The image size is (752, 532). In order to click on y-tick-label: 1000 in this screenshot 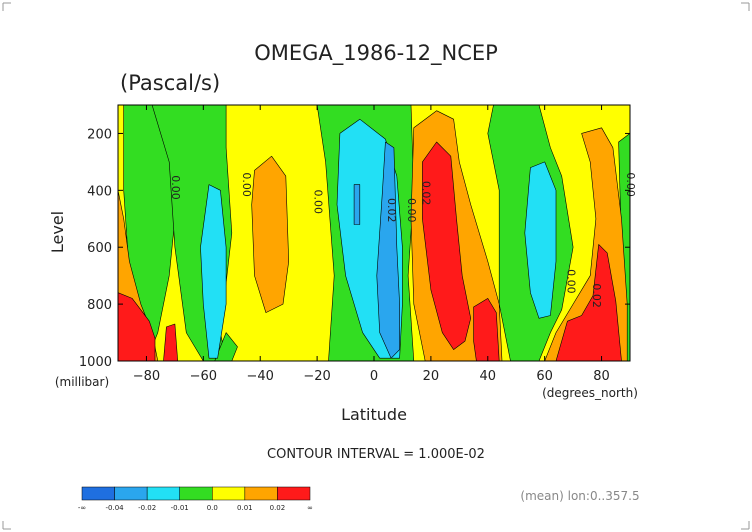, I will do `click(95, 362)`.